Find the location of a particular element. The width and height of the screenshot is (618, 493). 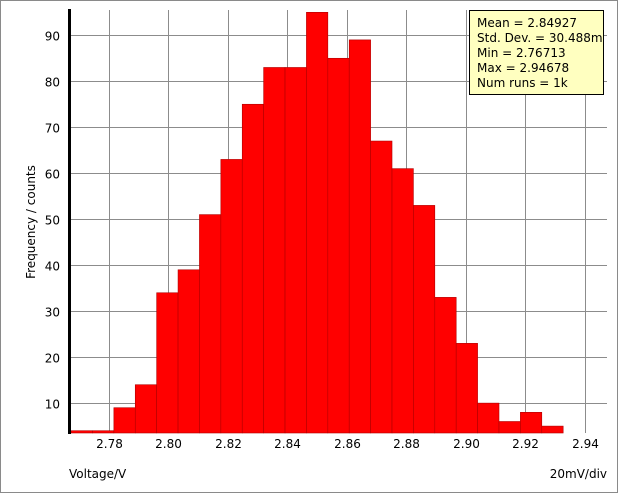

y-tick-label: 70 is located at coordinates (52, 129).